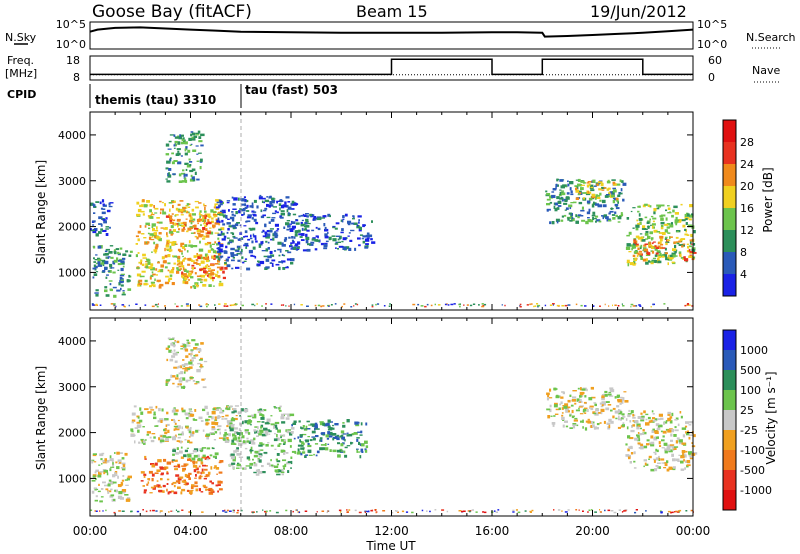 This screenshot has width=800, height=554. Describe the element at coordinates (749, 430) in the screenshot. I see `velocity-colorbar-tick-label: -25` at that location.